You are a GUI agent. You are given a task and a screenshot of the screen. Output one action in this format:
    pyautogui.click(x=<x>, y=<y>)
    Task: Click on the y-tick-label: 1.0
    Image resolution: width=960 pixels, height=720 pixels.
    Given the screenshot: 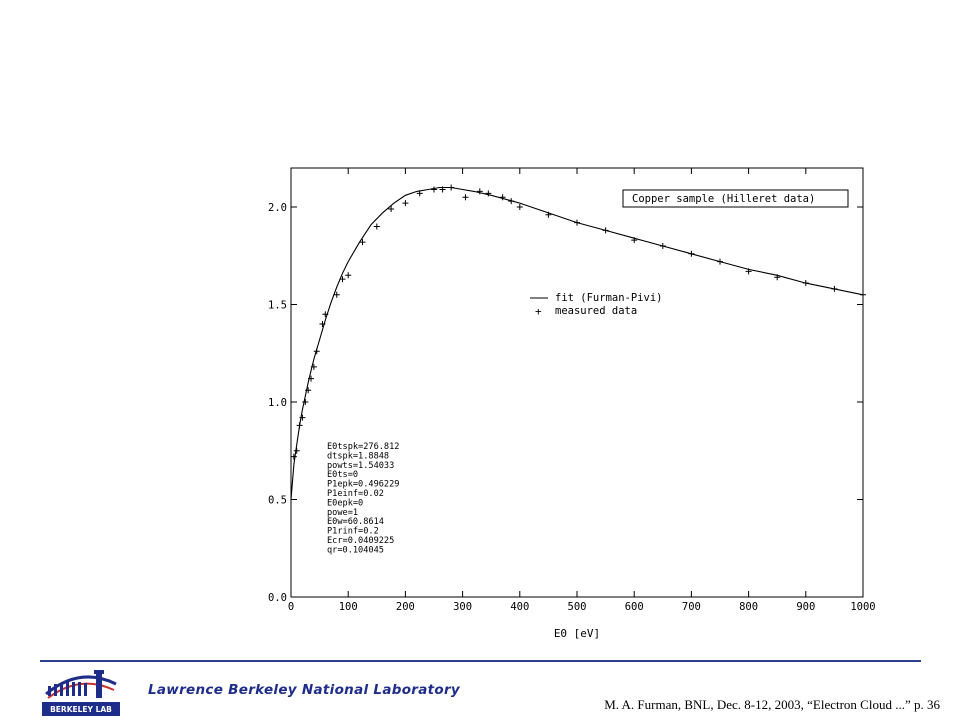 What is the action you would take?
    pyautogui.click(x=277, y=403)
    